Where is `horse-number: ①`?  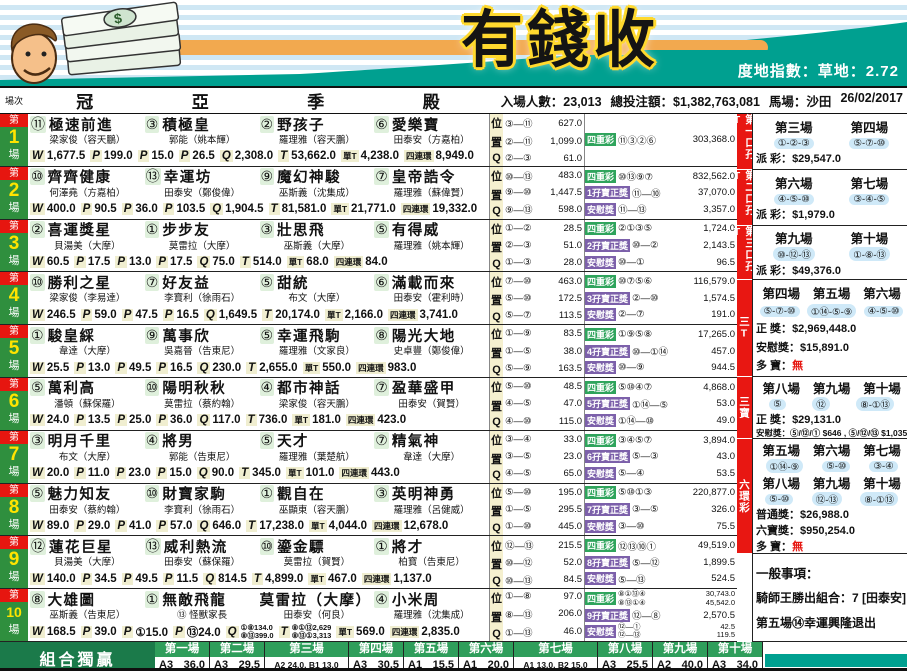 horse-number: ① is located at coordinates (37, 335).